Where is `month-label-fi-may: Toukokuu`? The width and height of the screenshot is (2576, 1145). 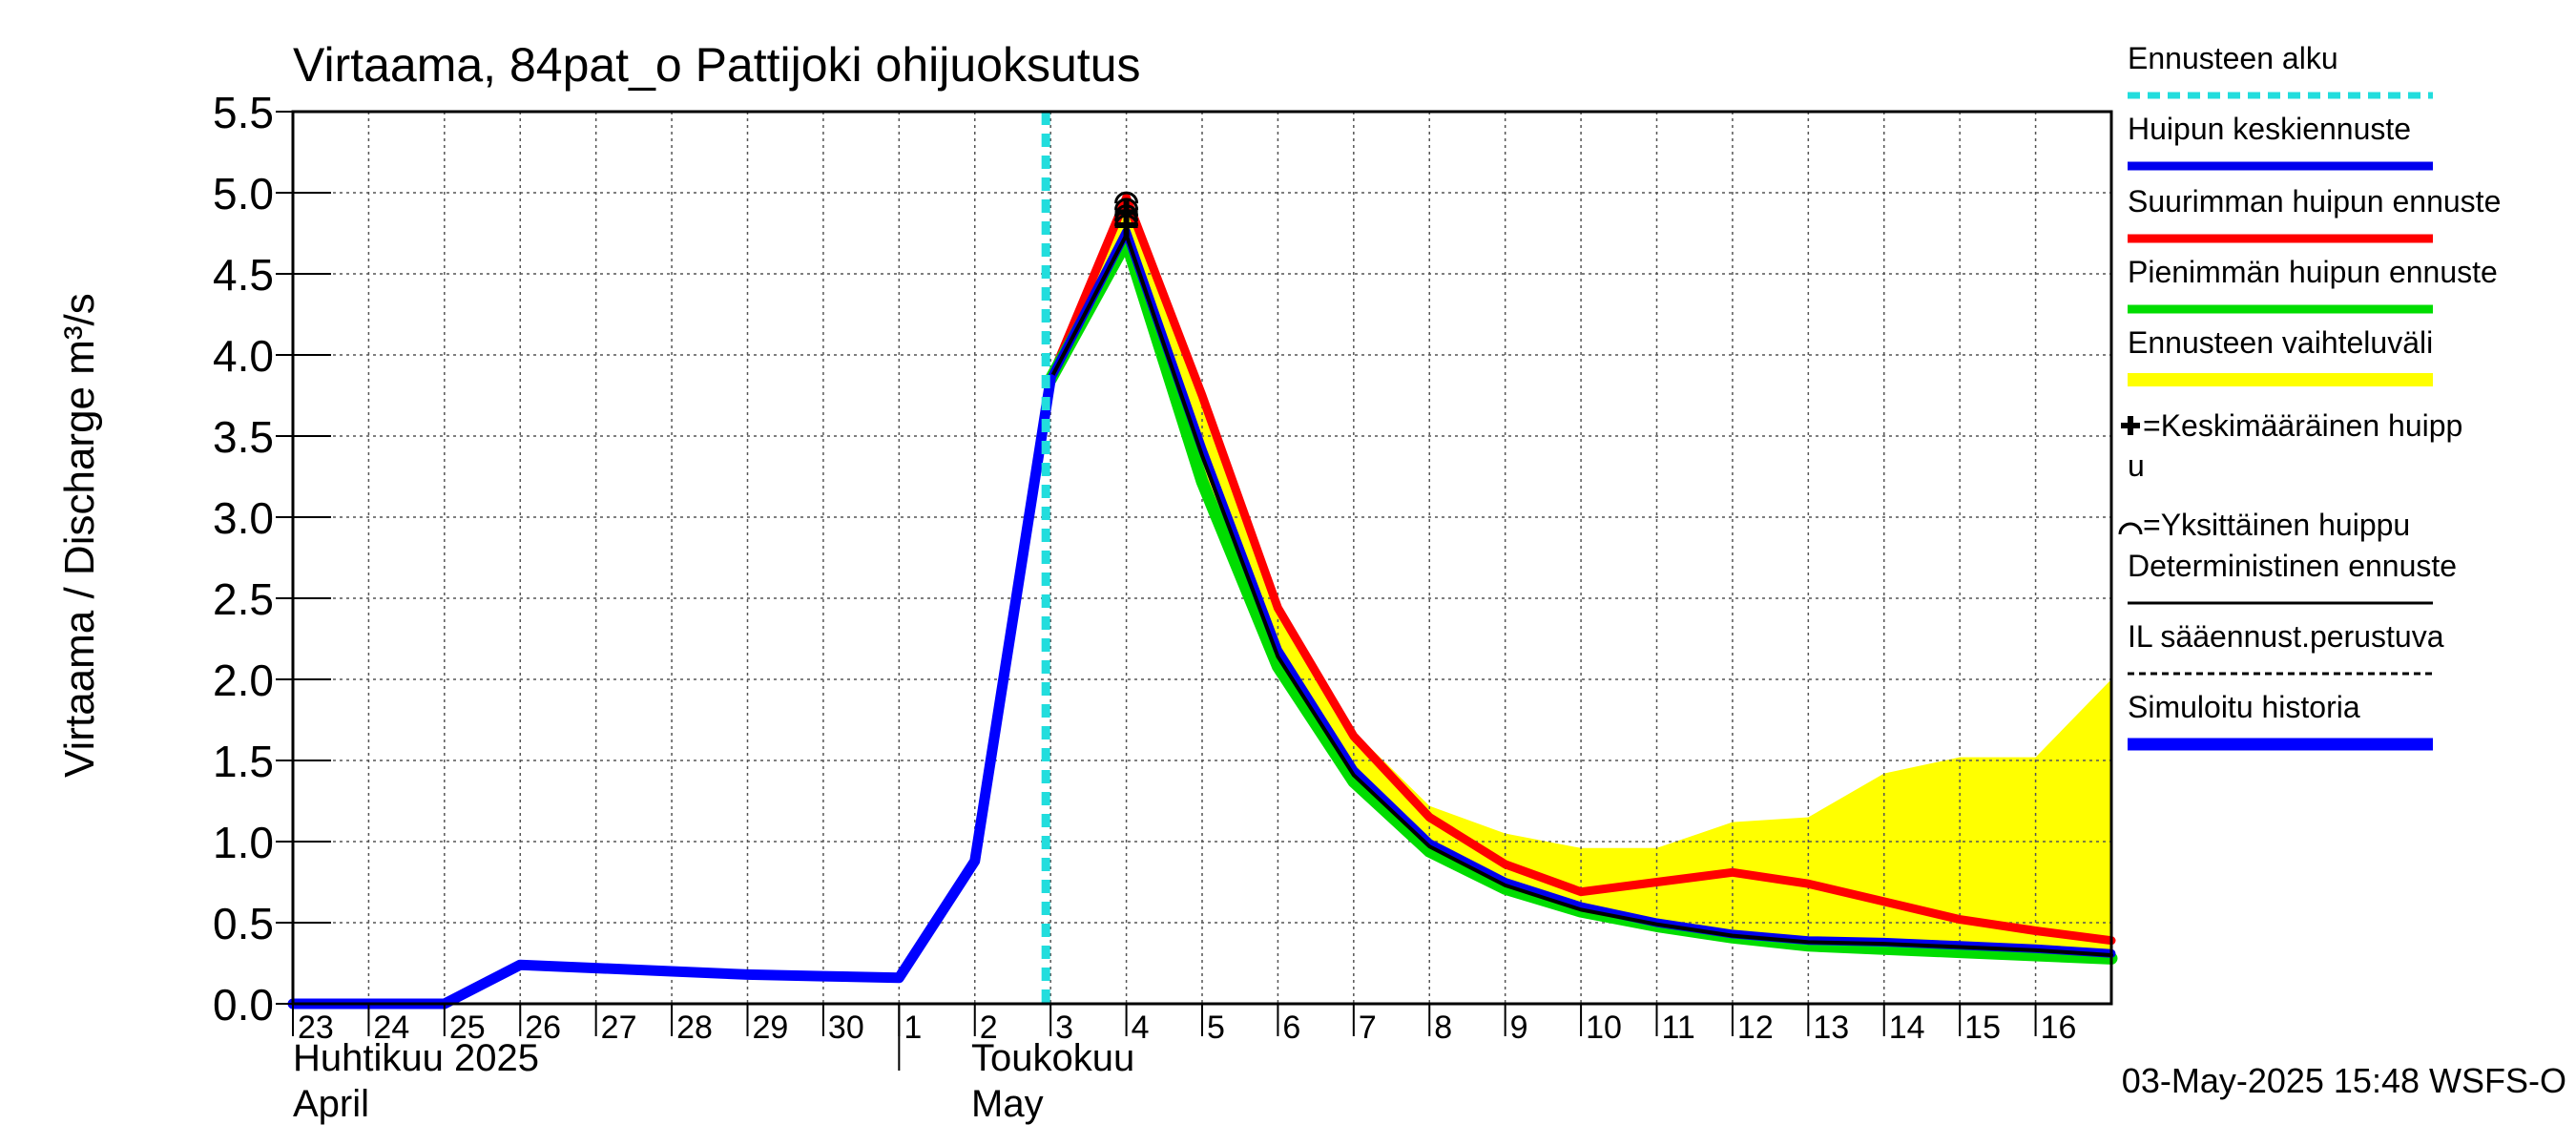
month-label-fi-may: Toukokuu is located at coordinates (1052, 1058).